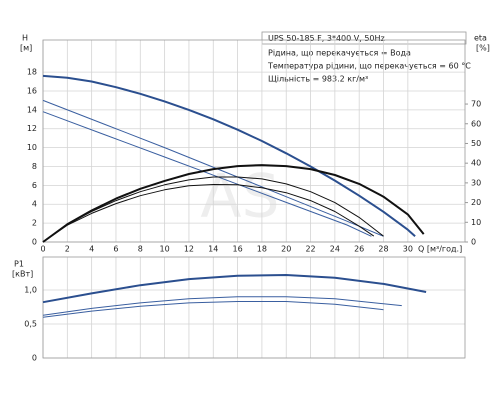 The width and height of the screenshot is (500, 400). Describe the element at coordinates (32, 109) in the screenshot. I see `y-tick-label: 14` at that location.